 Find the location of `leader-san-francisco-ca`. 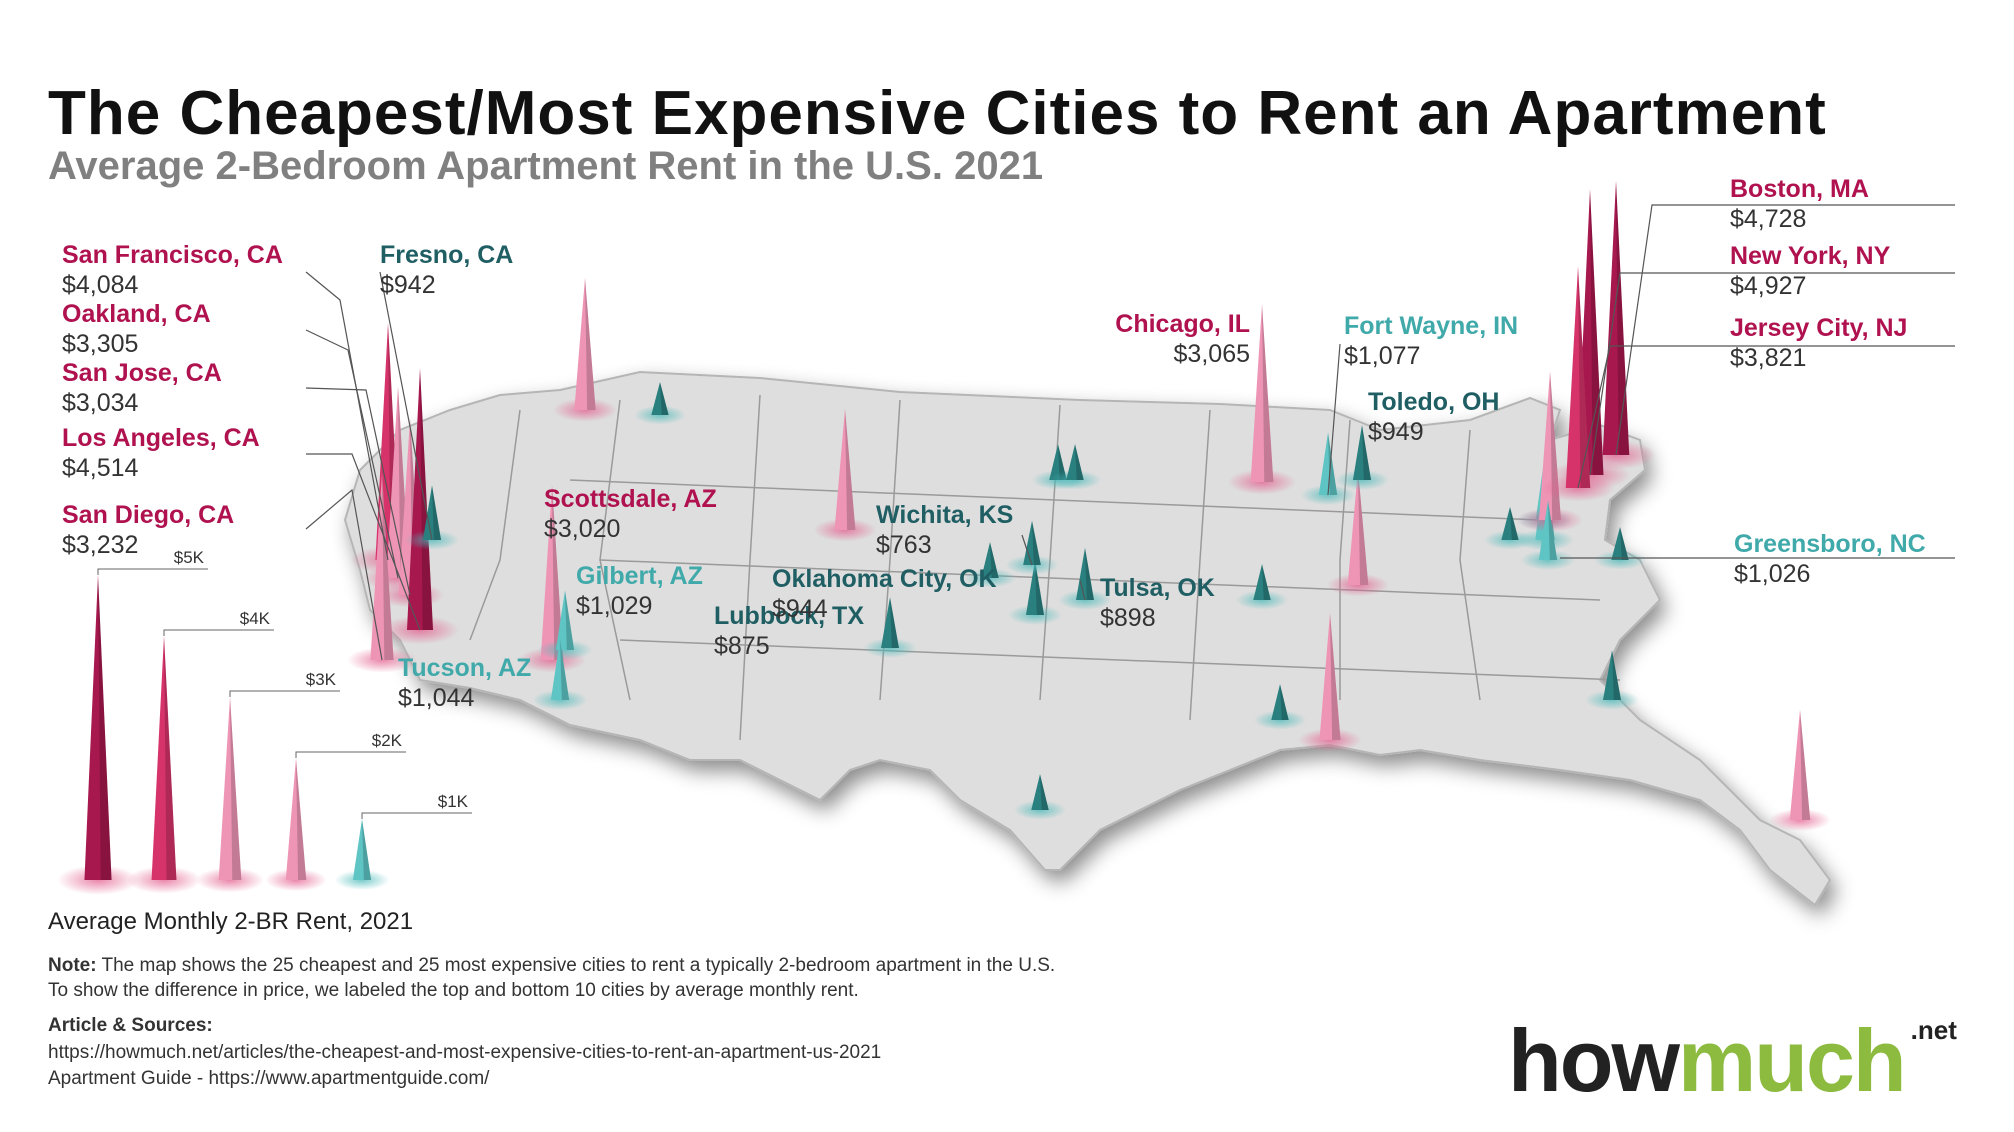

leader-san-francisco-ca is located at coordinates (347, 416).